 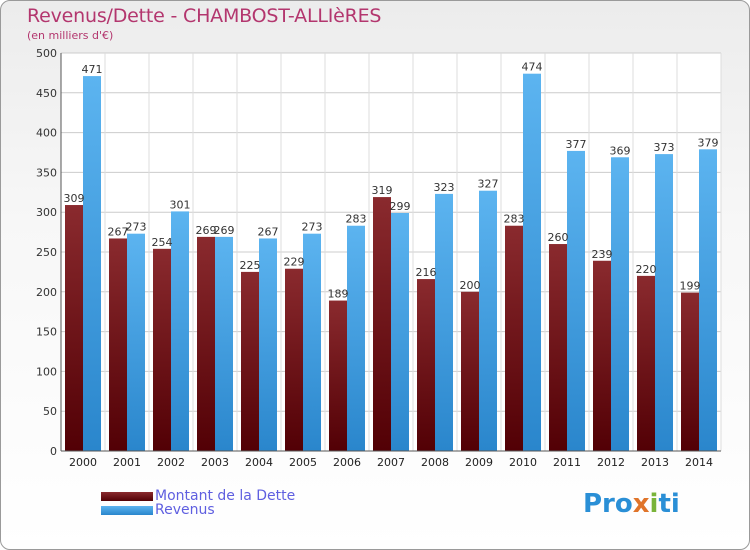 What do you see at coordinates (708, 142) in the screenshot?
I see `data-label-revenus: 379` at bounding box center [708, 142].